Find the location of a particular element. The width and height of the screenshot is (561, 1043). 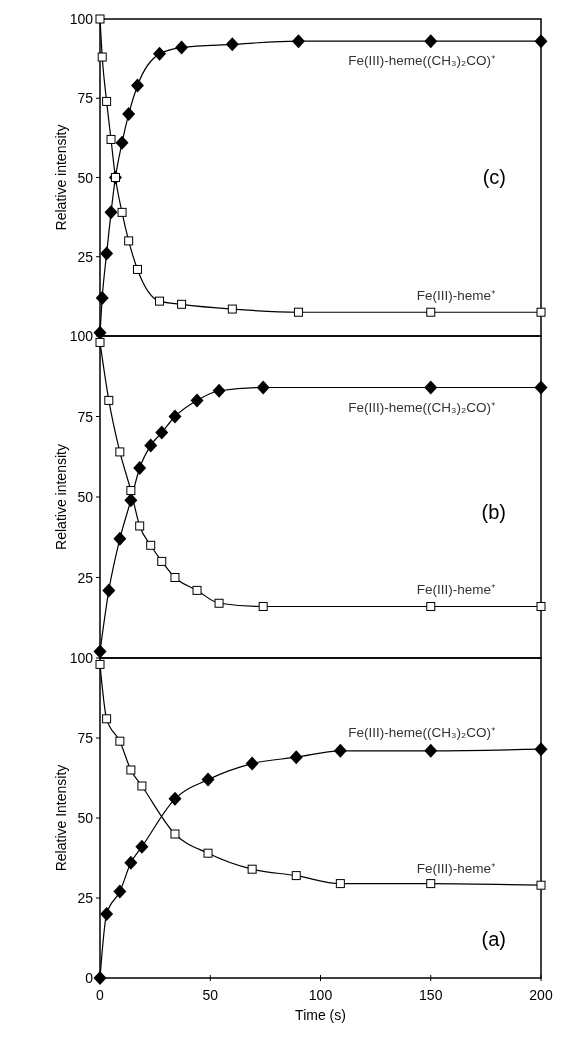

y-axis-title: Relative Intensity is located at coordinates (61, 818).